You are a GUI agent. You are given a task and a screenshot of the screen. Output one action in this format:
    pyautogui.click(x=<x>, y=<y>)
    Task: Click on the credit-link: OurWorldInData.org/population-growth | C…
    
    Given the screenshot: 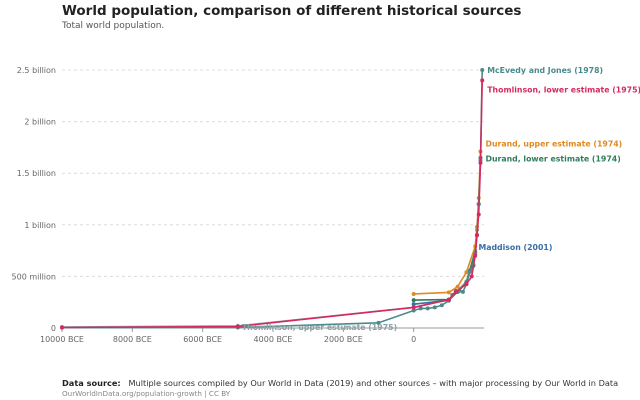 What is the action you would take?
    pyautogui.click(x=146, y=393)
    